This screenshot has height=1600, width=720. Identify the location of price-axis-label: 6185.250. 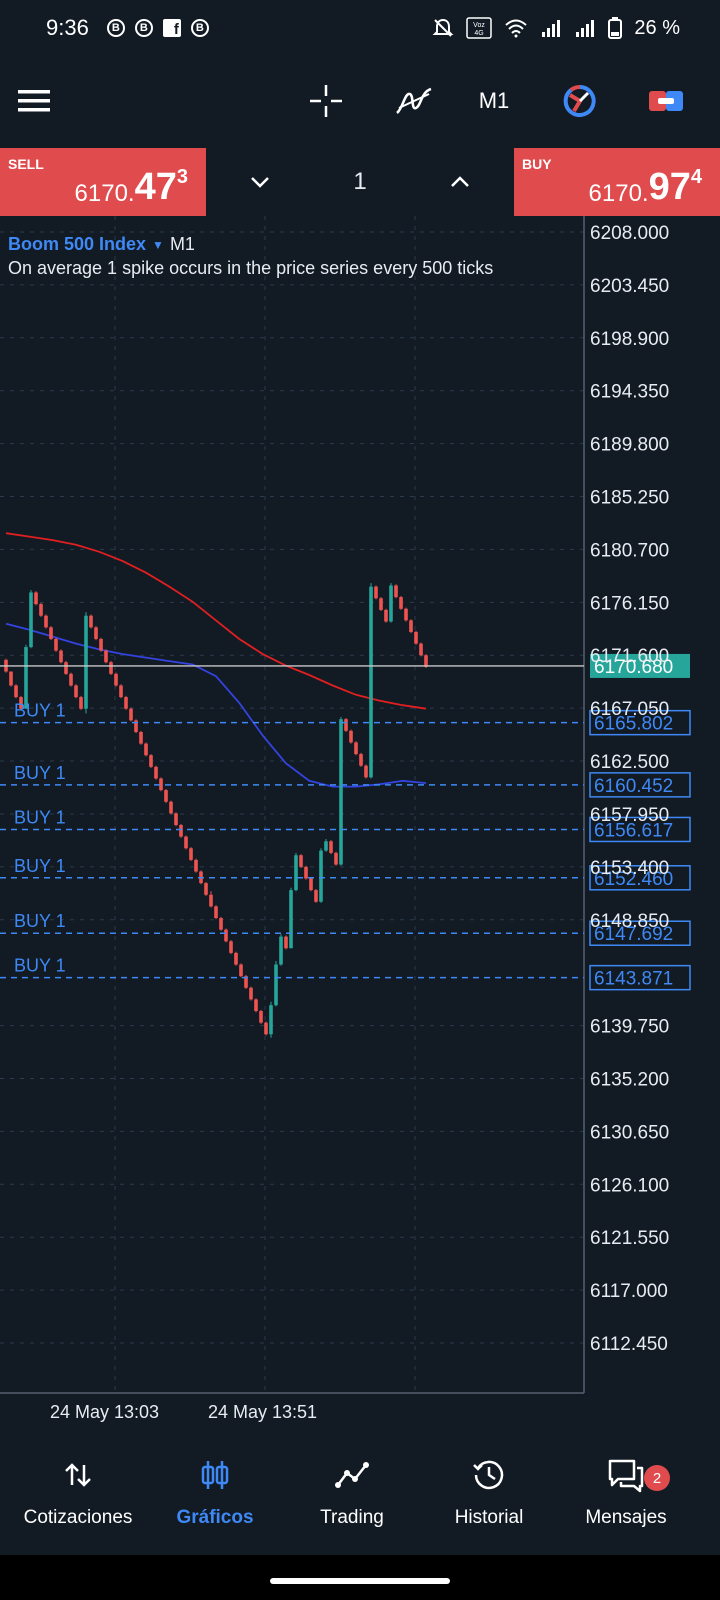
(629, 498).